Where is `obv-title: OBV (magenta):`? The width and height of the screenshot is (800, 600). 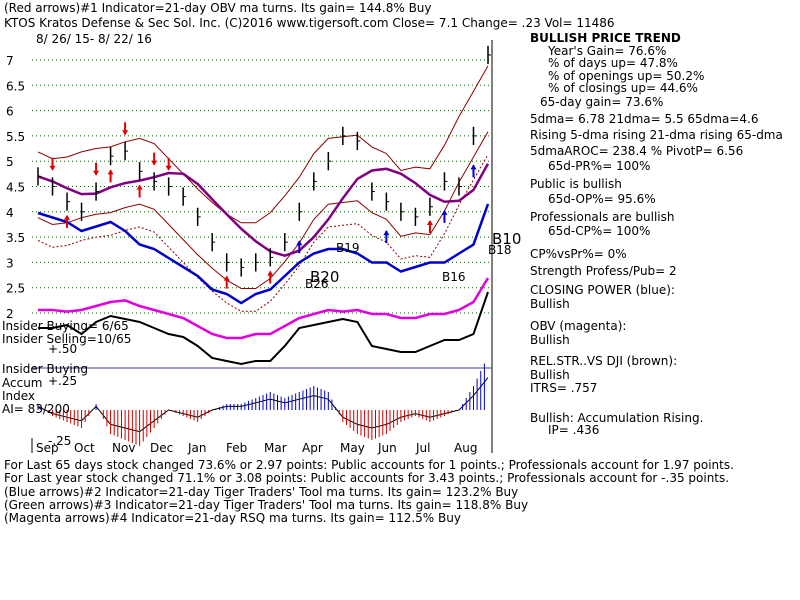
obv-title: OBV (magenta): is located at coordinates (578, 326).